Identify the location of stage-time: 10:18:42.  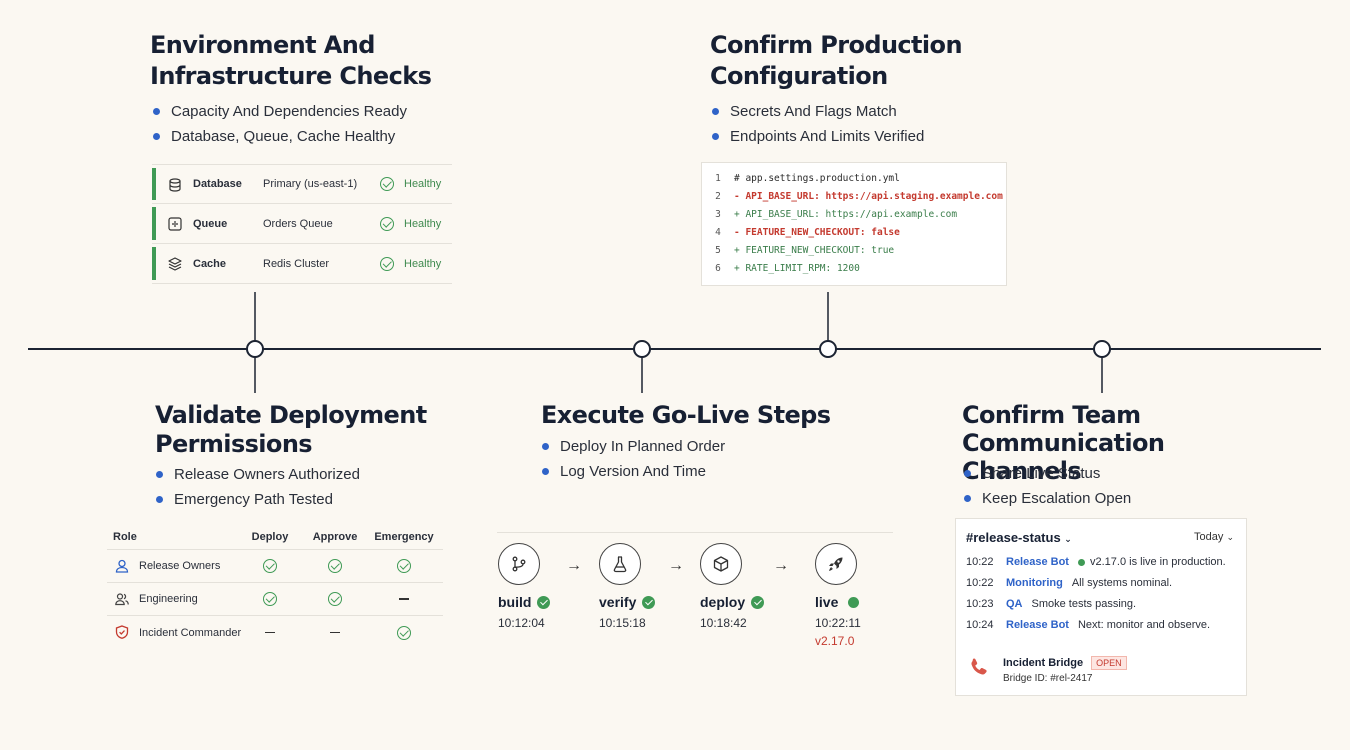
(723, 623).